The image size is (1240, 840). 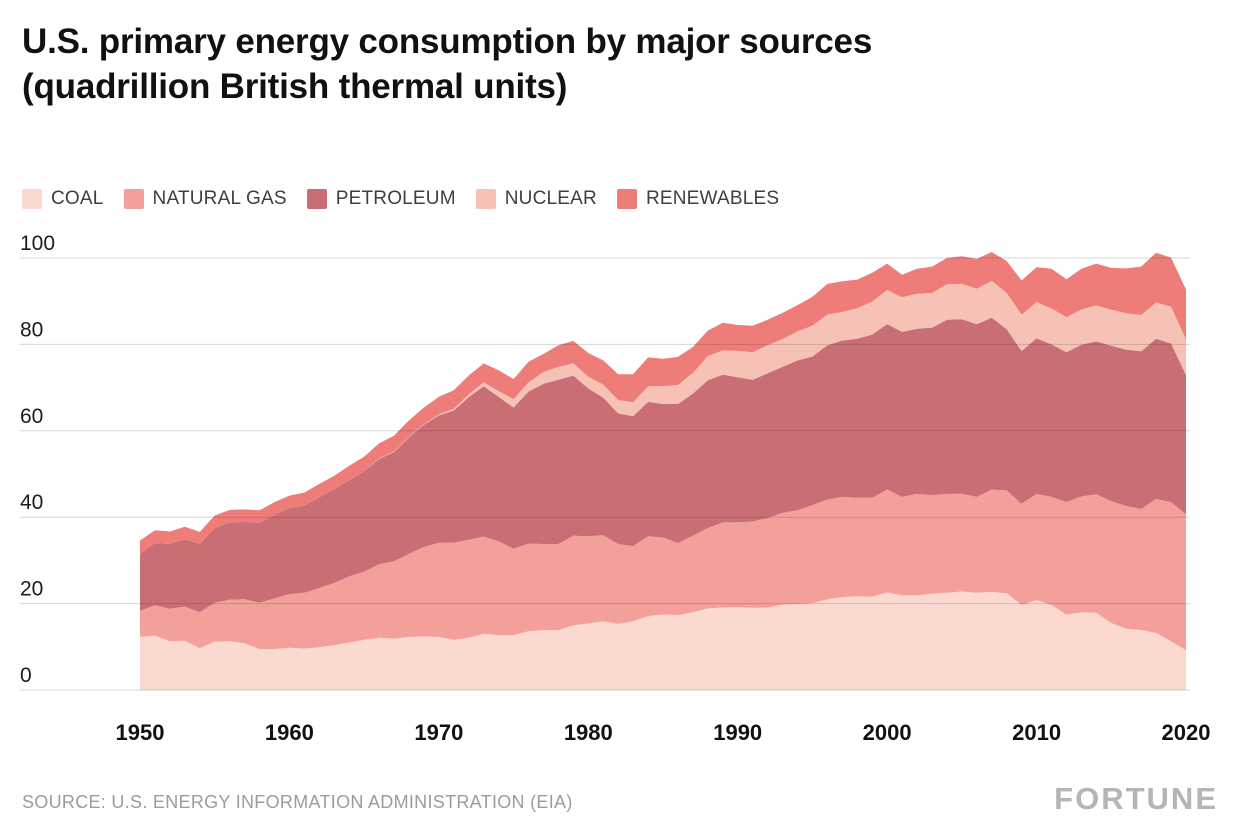 I want to click on legend-swatch-coal, so click(x=32, y=199).